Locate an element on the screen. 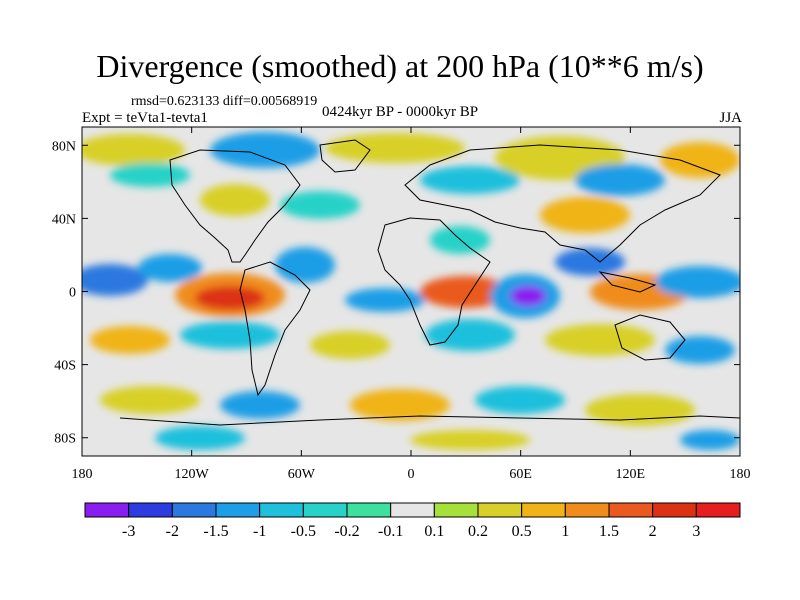 Image resolution: width=800 pixels, height=600 pixels. lon-tick-label: 60W is located at coordinates (302, 474).